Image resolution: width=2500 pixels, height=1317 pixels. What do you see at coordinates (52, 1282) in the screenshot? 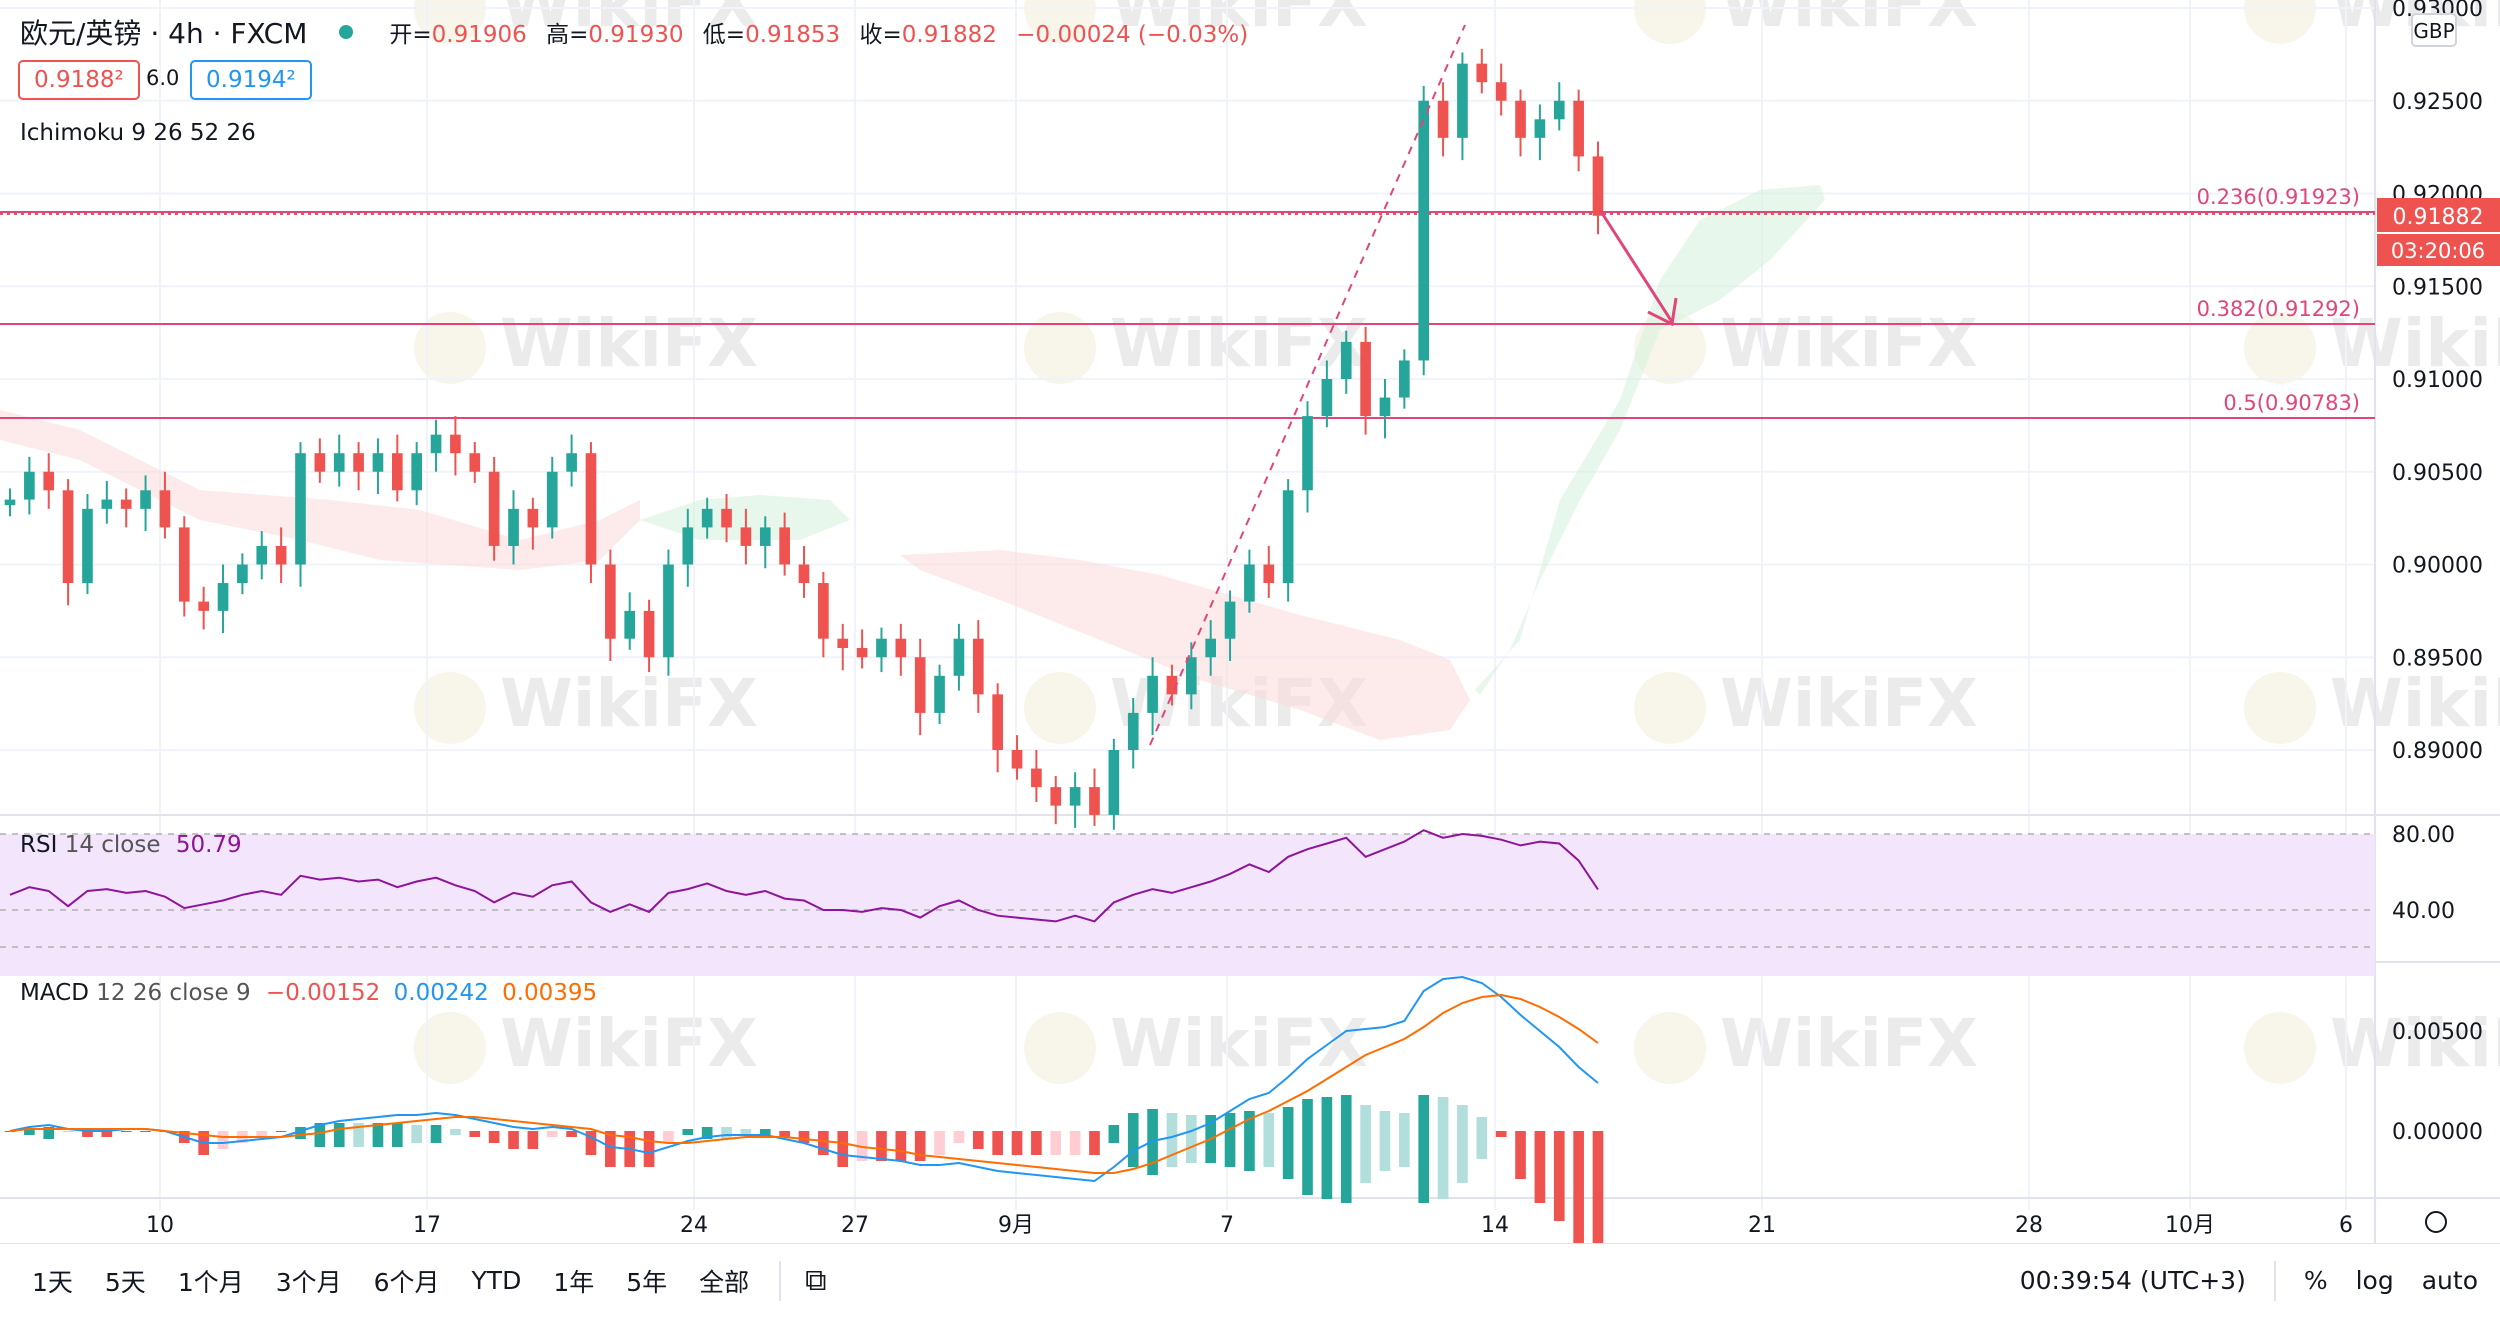
I see `timeframe-button: 1天` at bounding box center [52, 1282].